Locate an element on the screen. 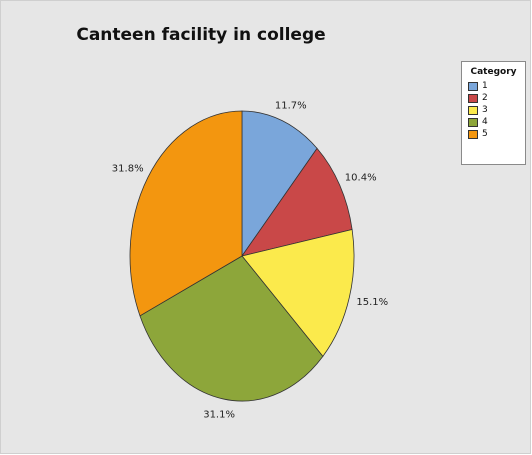 This screenshot has height=455, width=532. legend-item-3: 3 is located at coordinates (496, 110).